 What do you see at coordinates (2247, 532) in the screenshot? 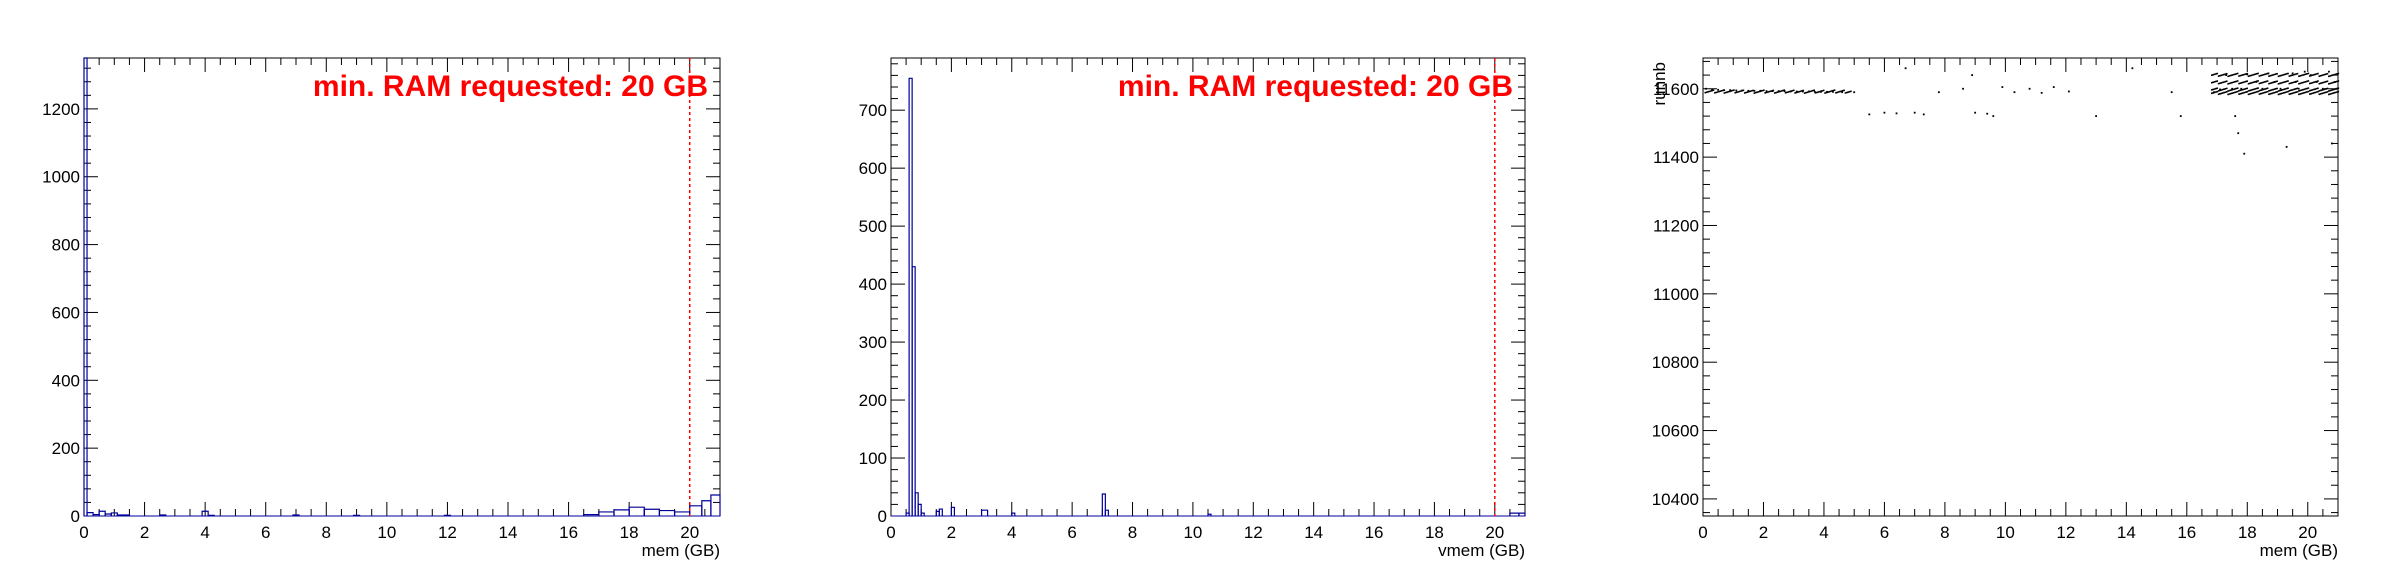
I see `x-tick-label: 18` at bounding box center [2247, 532].